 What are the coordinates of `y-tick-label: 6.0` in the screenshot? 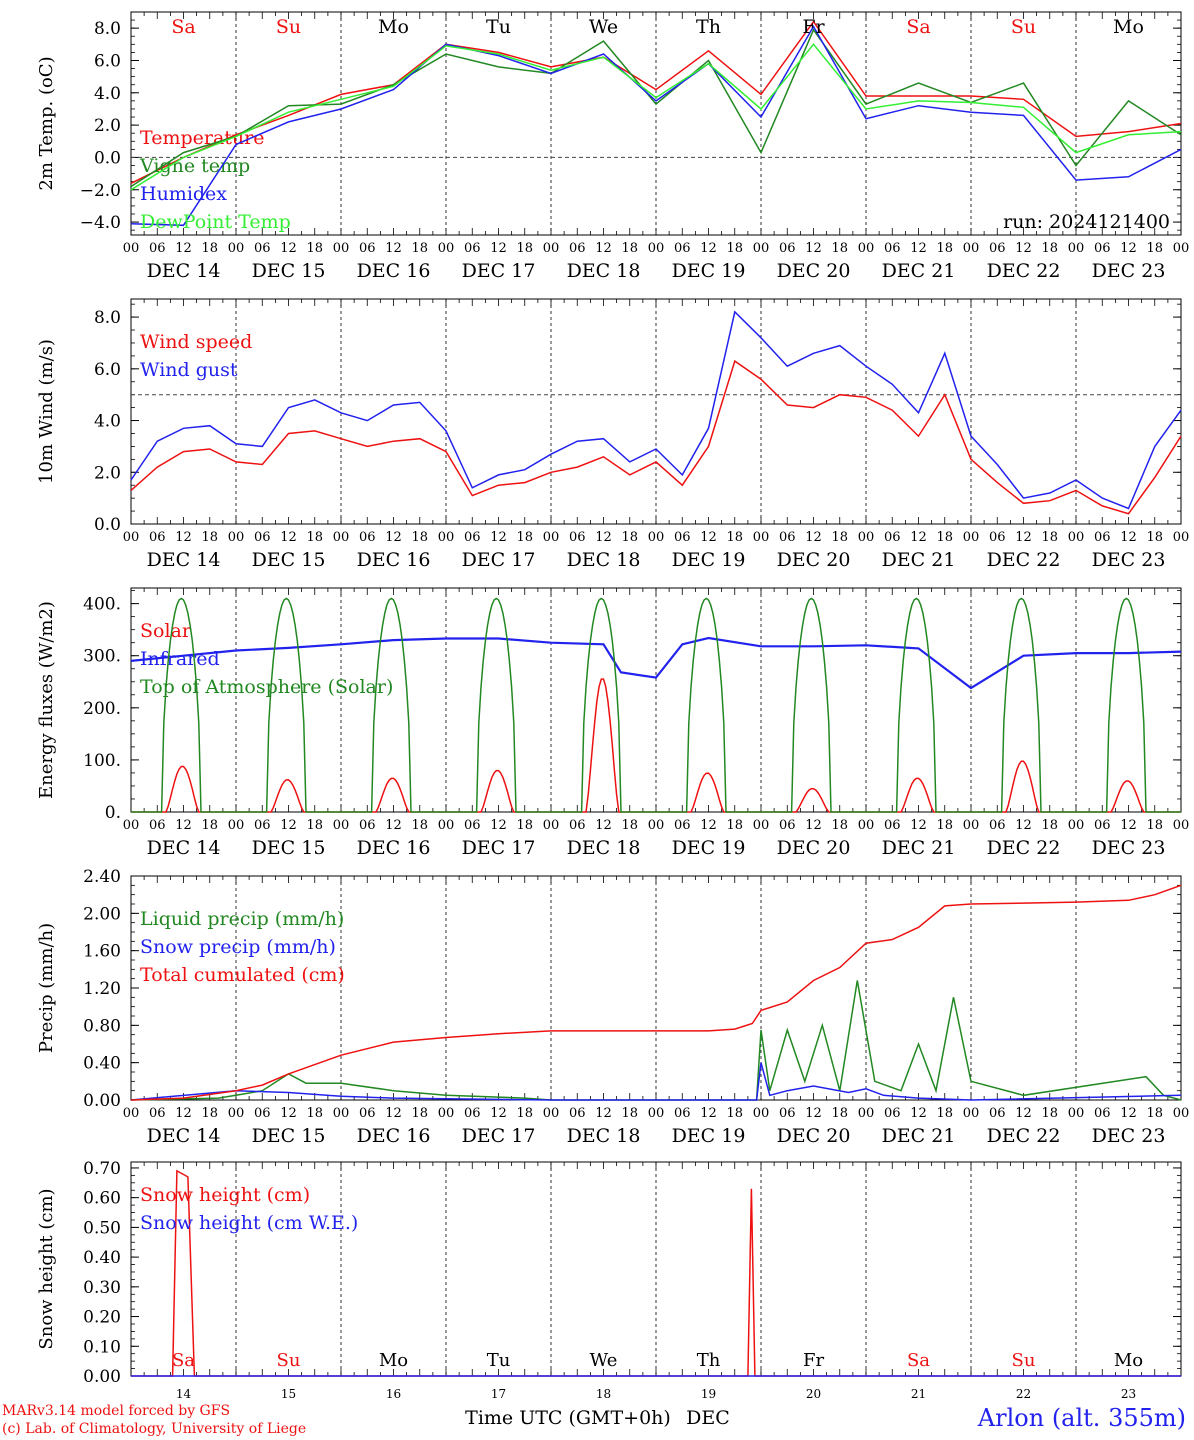 It's located at (107, 370).